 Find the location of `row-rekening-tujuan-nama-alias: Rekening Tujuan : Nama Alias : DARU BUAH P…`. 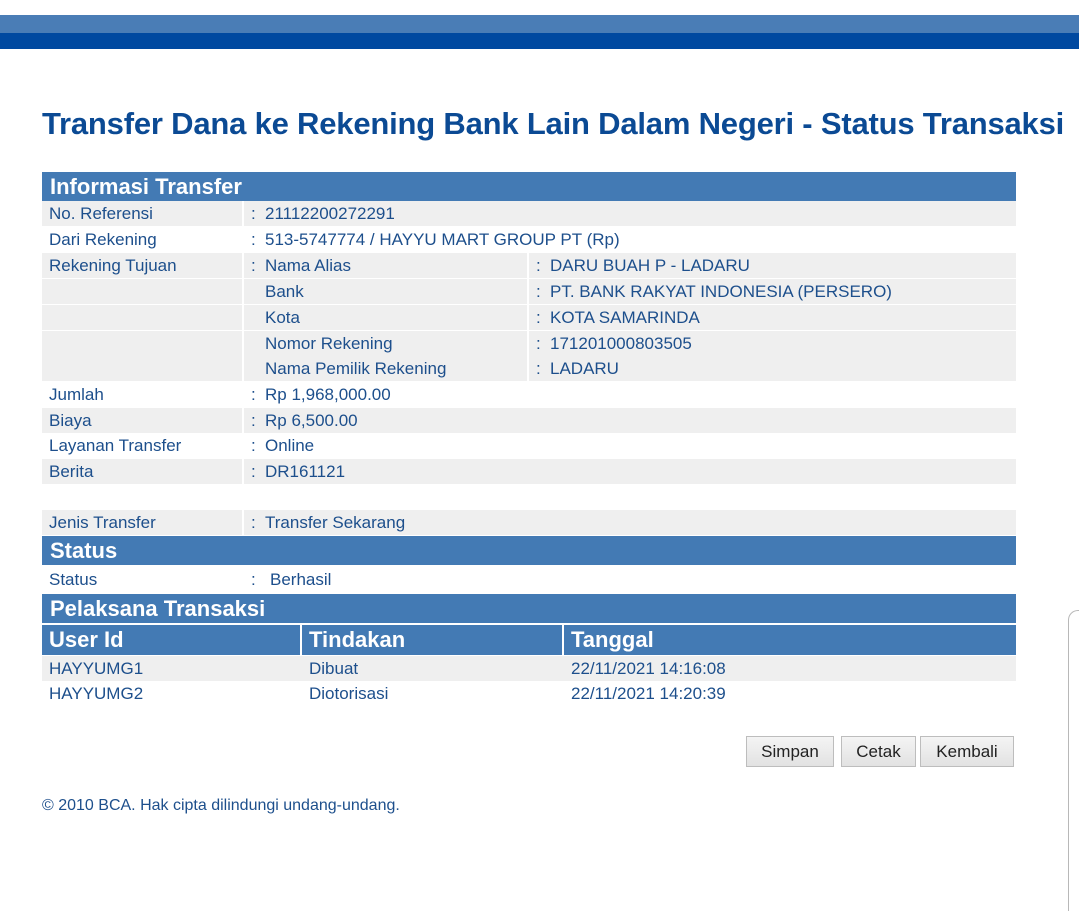

row-rekening-tujuan-nama-alias: Rekening Tujuan : Nama Alias : DARU BUAH P… is located at coordinates (529, 265).